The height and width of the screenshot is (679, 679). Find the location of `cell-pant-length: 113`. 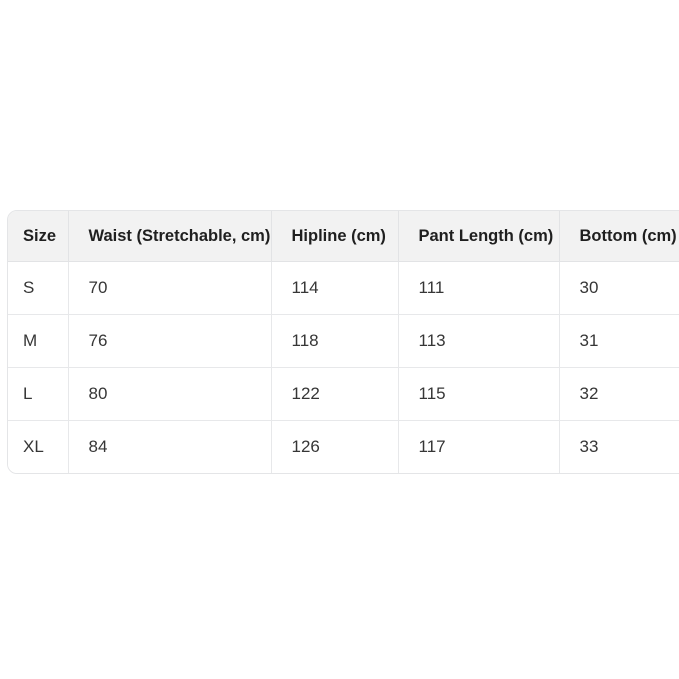

cell-pant-length: 113 is located at coordinates (479, 341).